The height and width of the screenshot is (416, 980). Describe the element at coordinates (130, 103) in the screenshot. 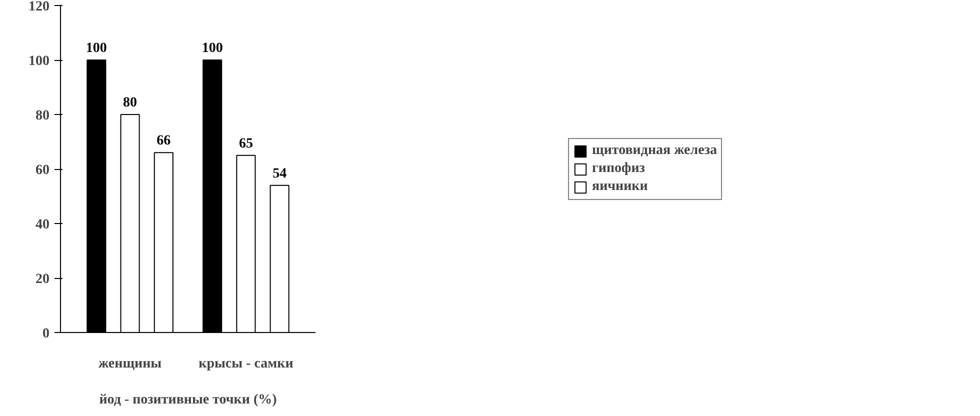

I see `data-label: 80` at that location.